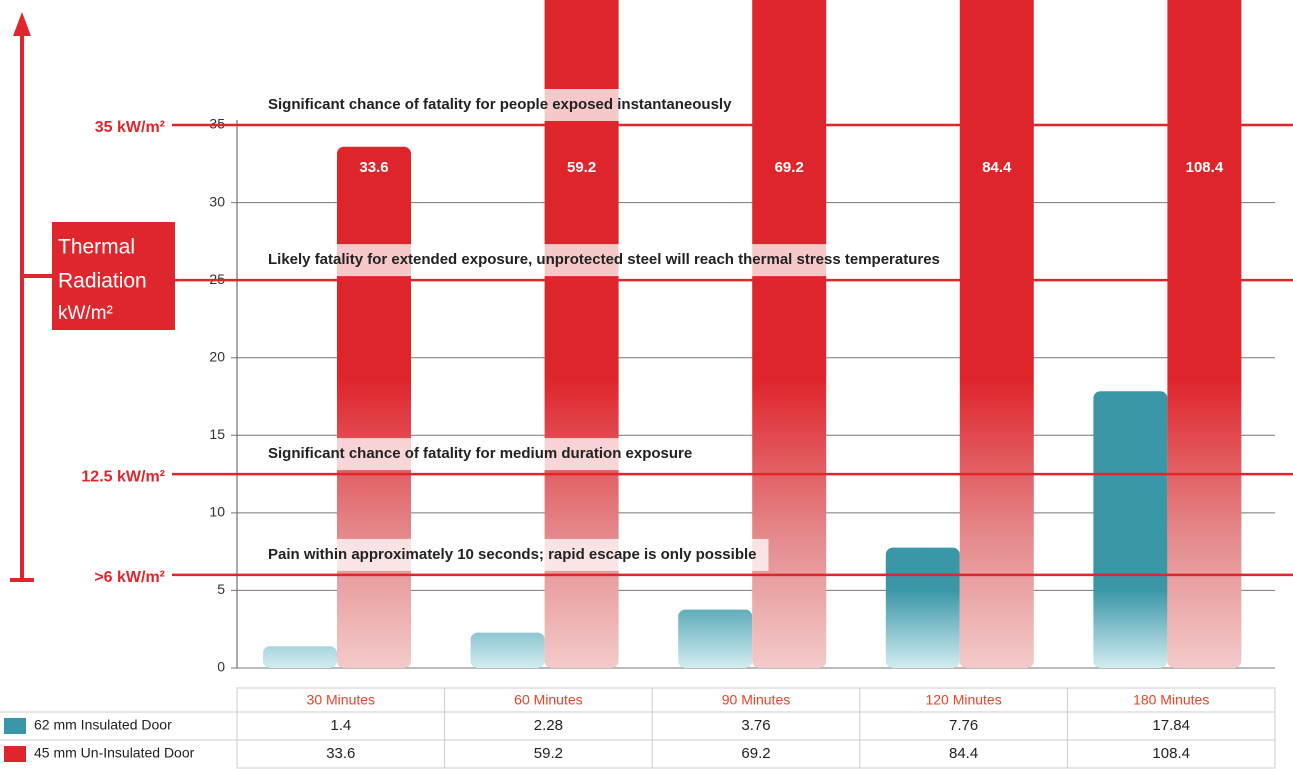 The height and width of the screenshot is (769, 1293). What do you see at coordinates (963, 700) in the screenshot?
I see `column-header: 120 Minutes` at bounding box center [963, 700].